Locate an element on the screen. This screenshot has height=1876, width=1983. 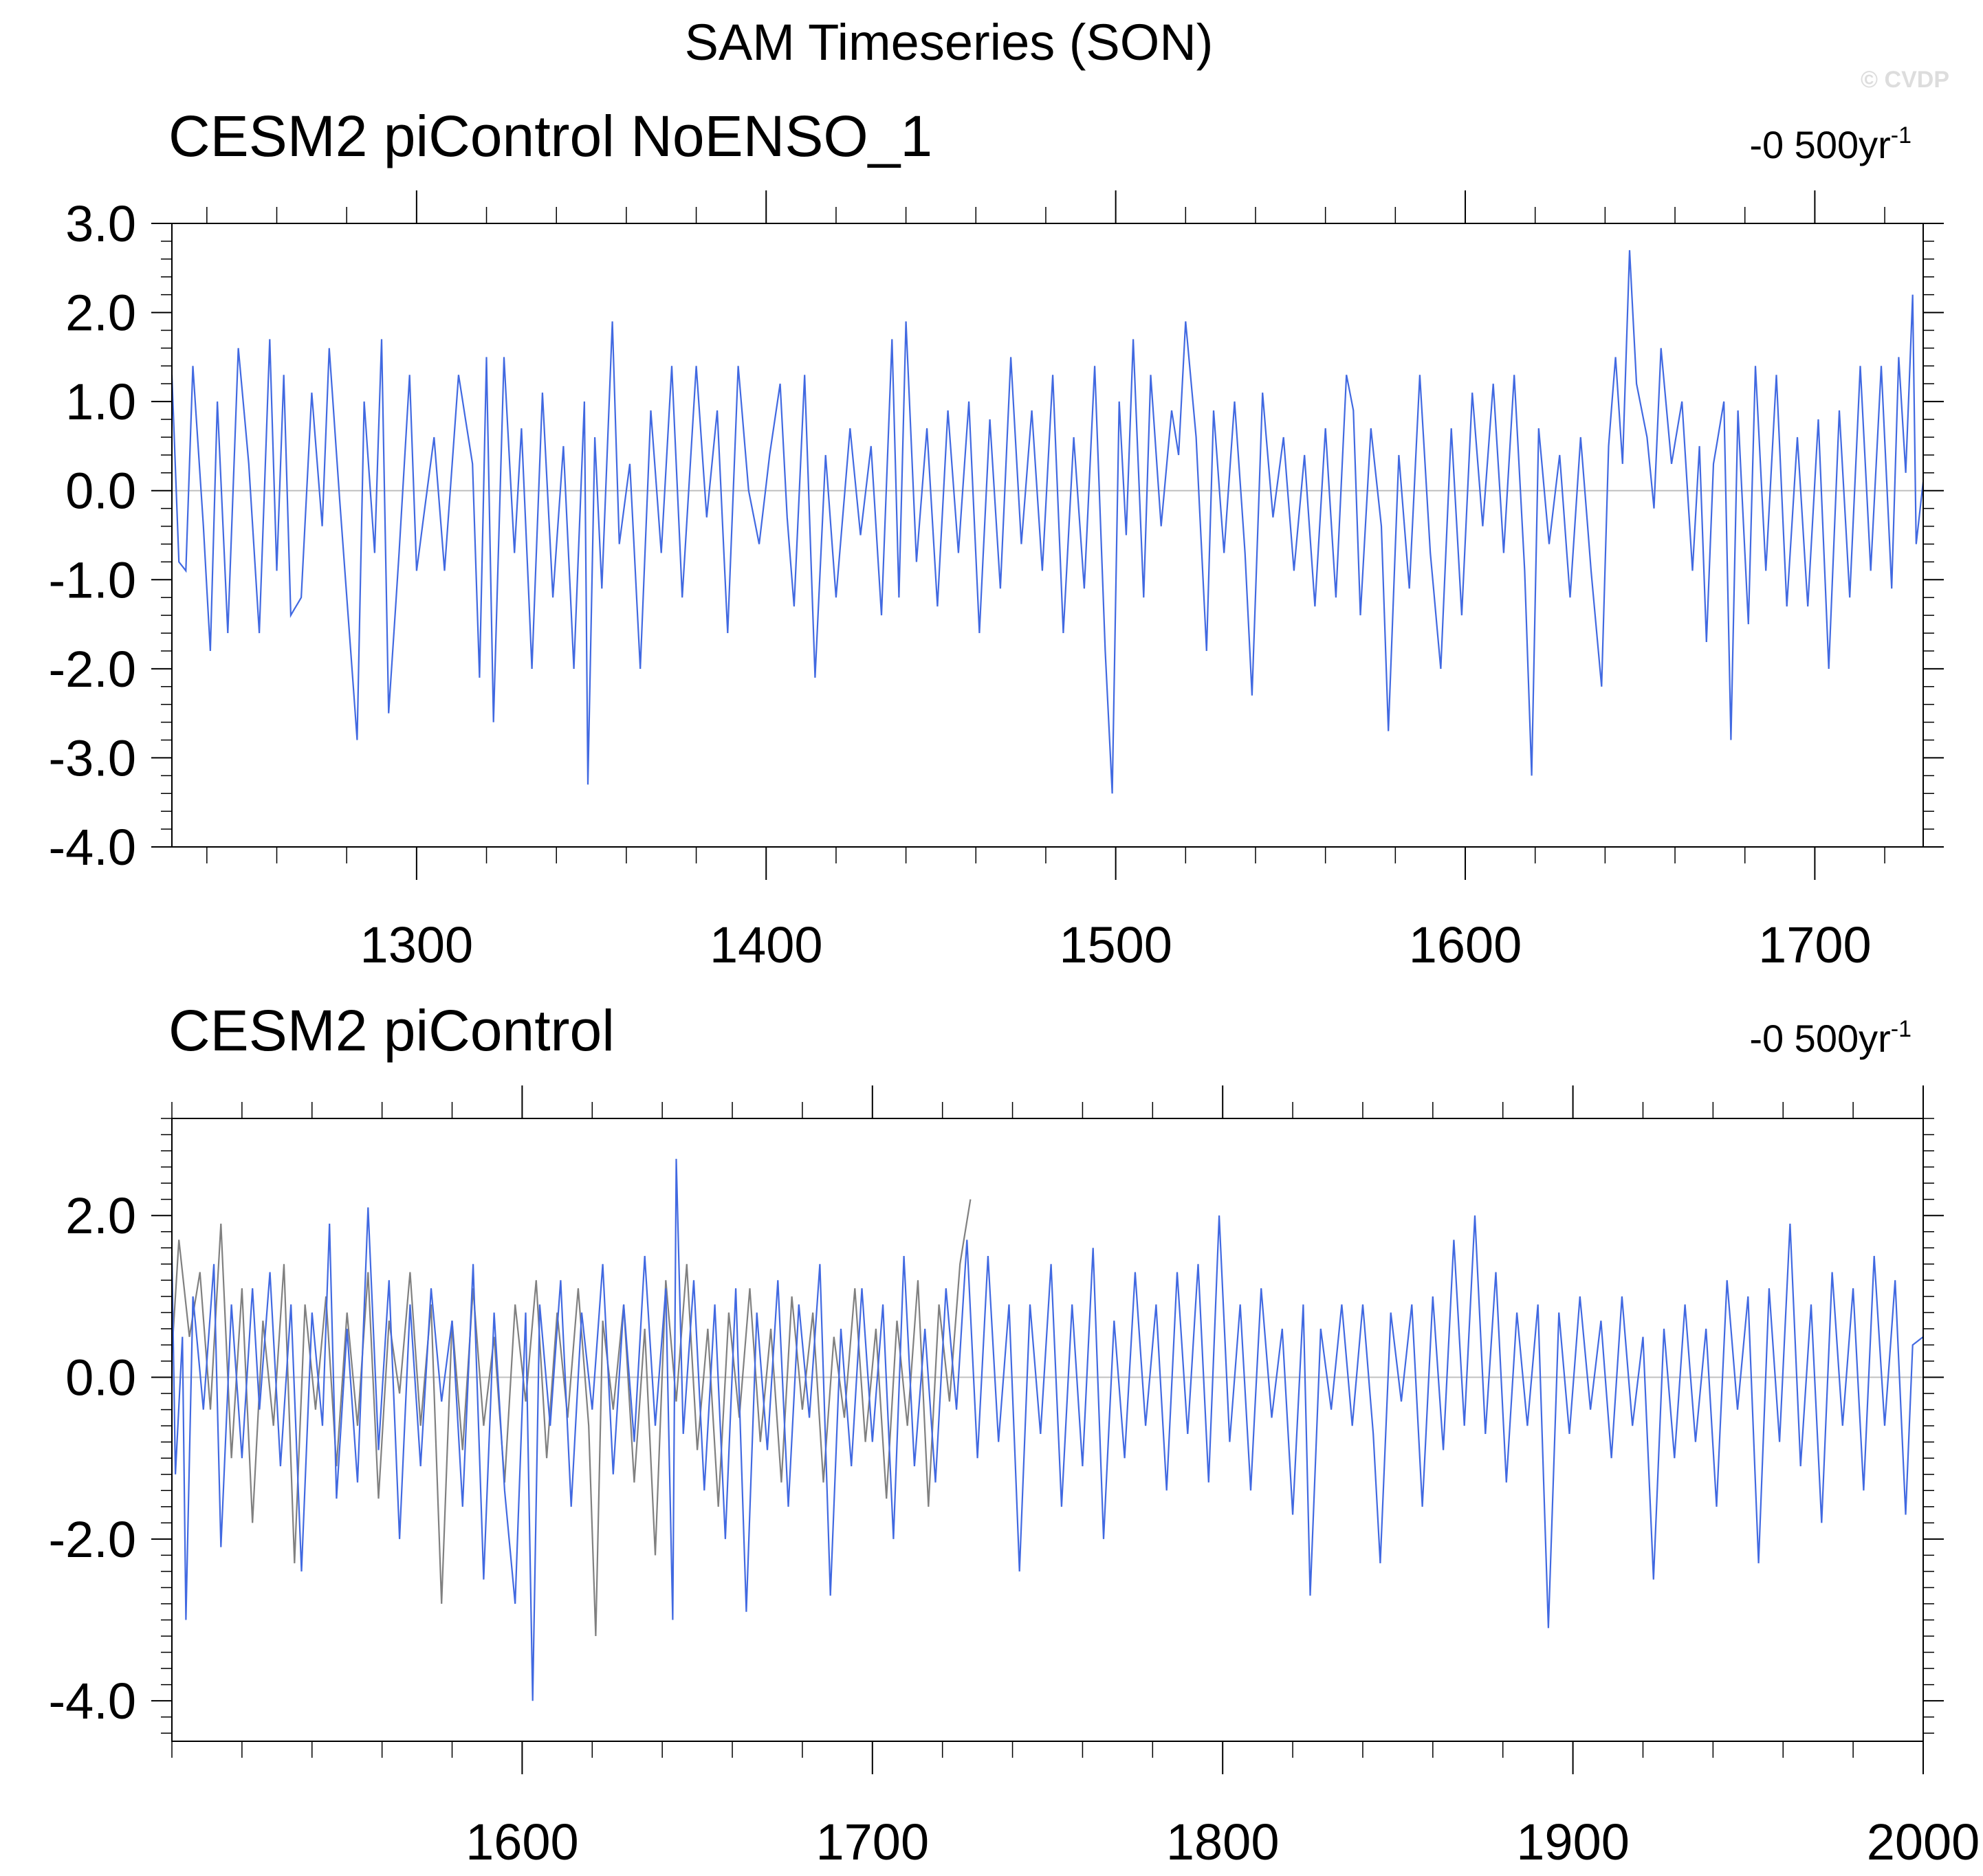
x-tick-label: 1300 is located at coordinates (417, 944).